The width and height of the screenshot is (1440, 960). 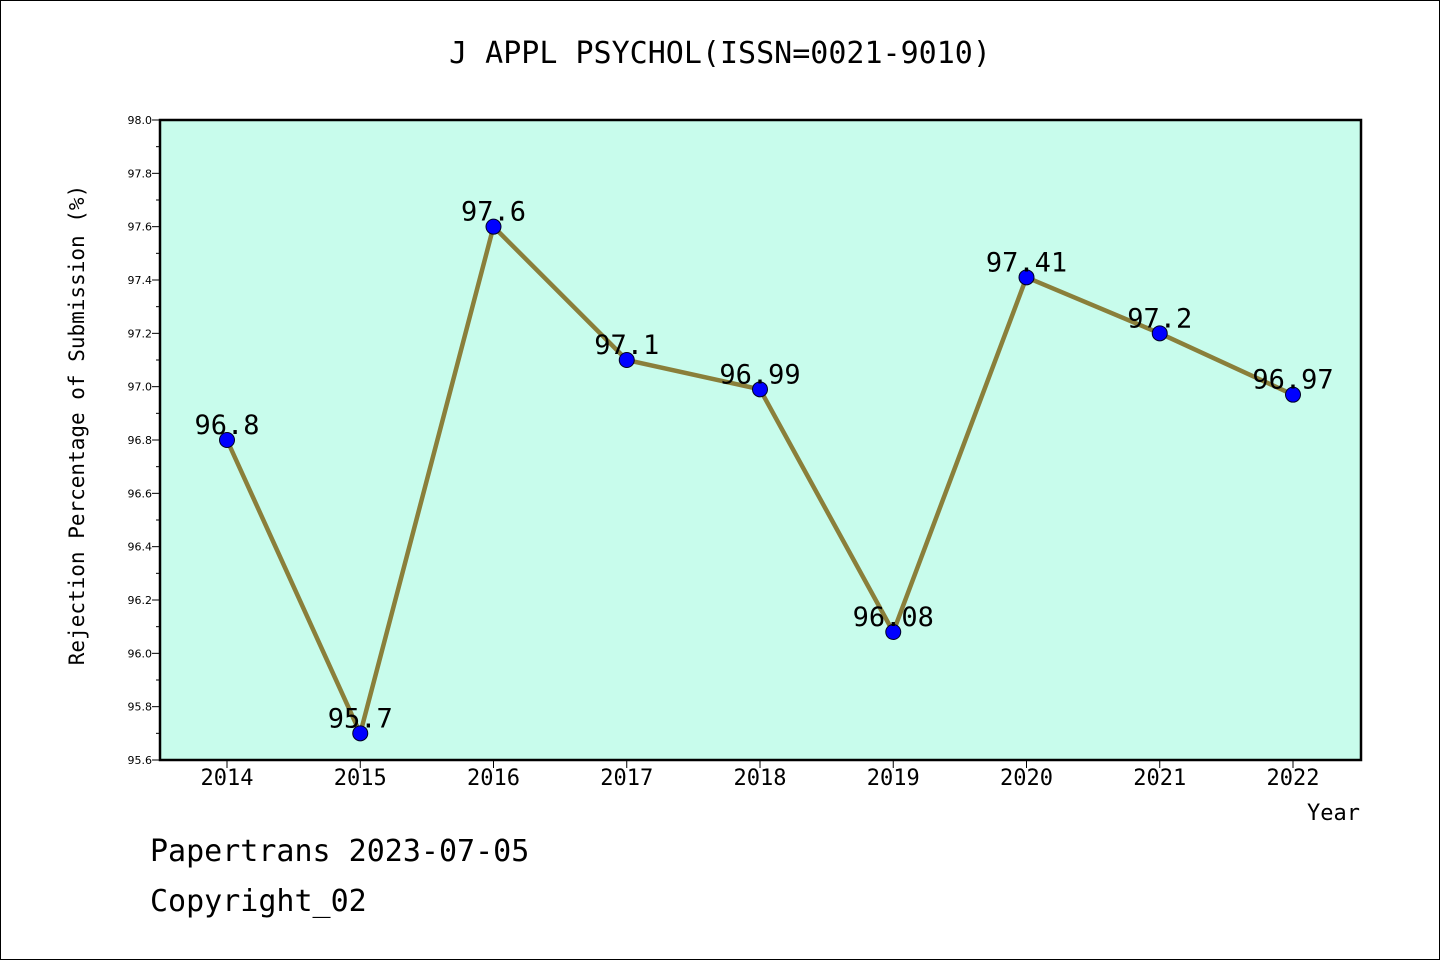 I want to click on data-label: 95.7, so click(x=360, y=718).